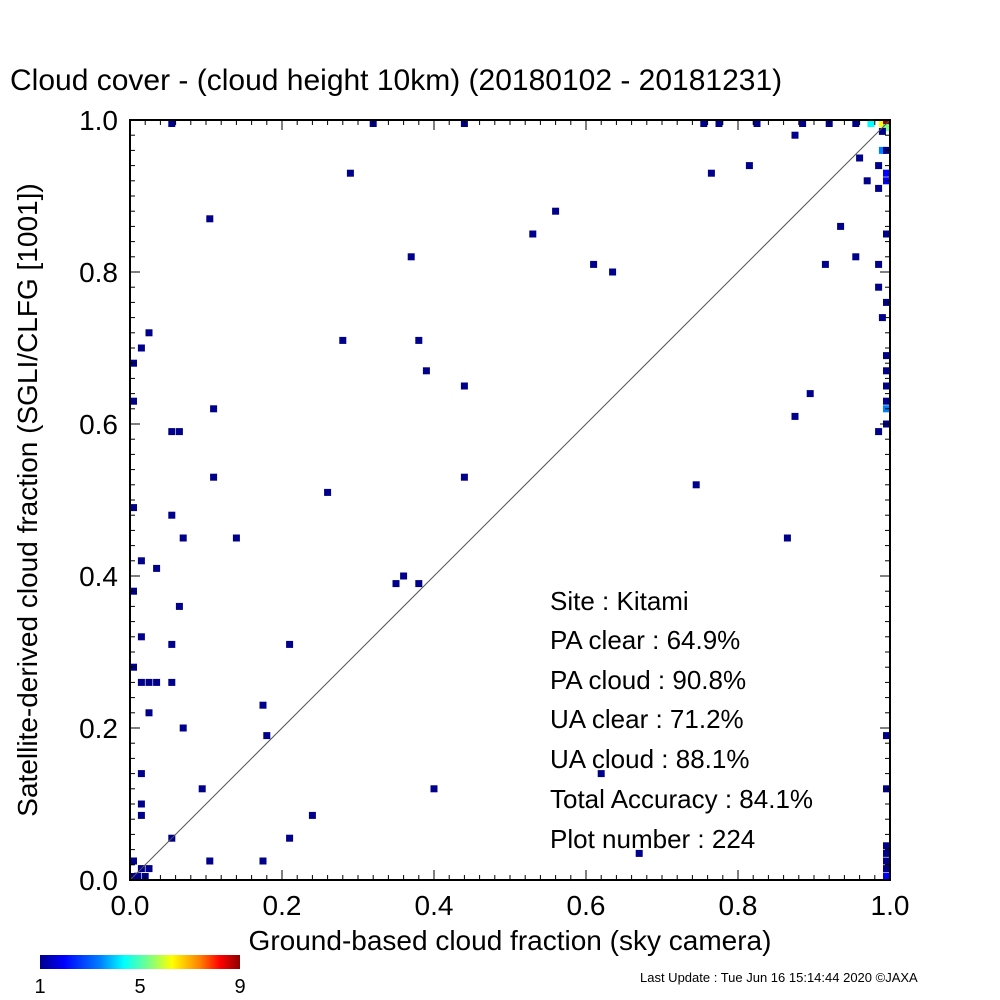 The width and height of the screenshot is (1000, 1000). What do you see at coordinates (645, 640) in the screenshot?
I see `stat-pa-clear: PA clear : 64.9%` at bounding box center [645, 640].